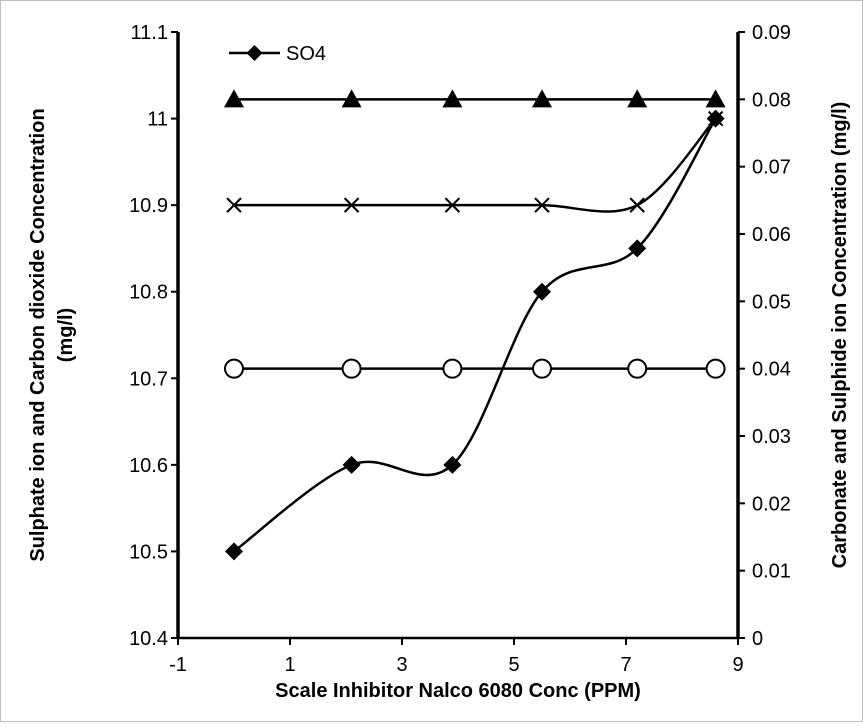 This screenshot has height=727, width=863. I want to click on x-tick-label: -1, so click(178, 665).